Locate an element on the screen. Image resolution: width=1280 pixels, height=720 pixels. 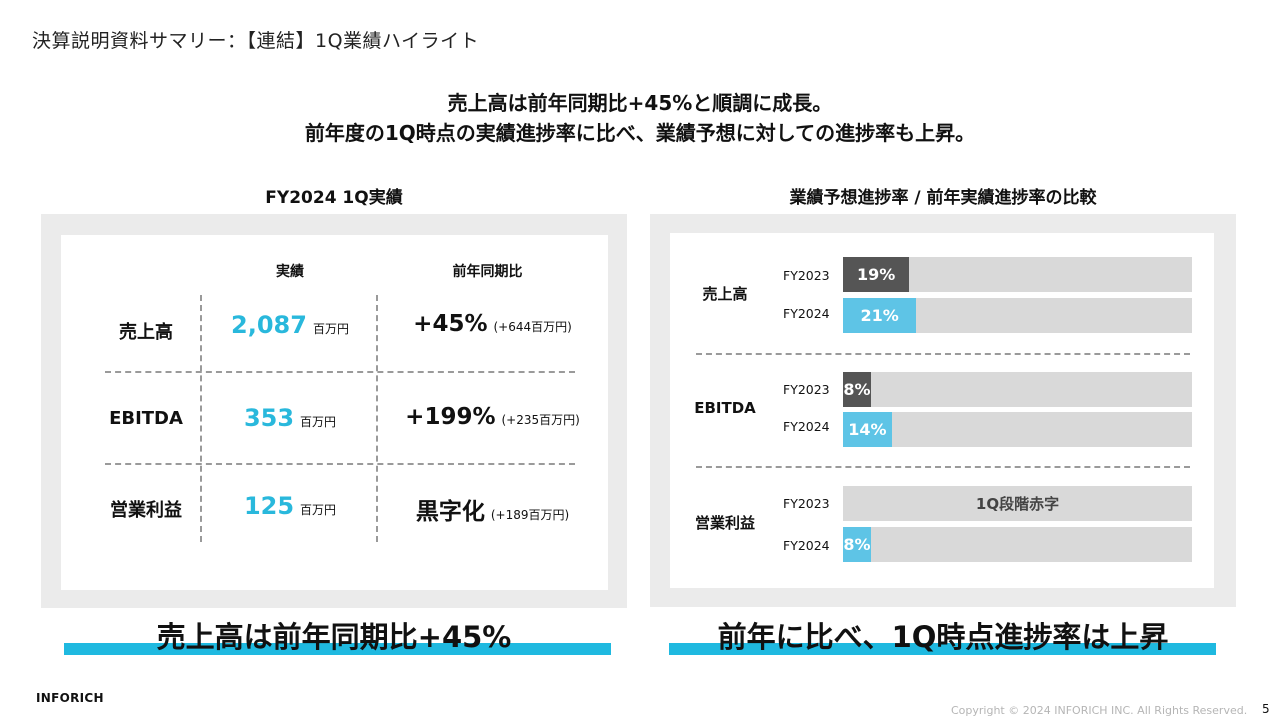
yoy-operating-income-pct: 黒字化 is located at coordinates (450, 512).